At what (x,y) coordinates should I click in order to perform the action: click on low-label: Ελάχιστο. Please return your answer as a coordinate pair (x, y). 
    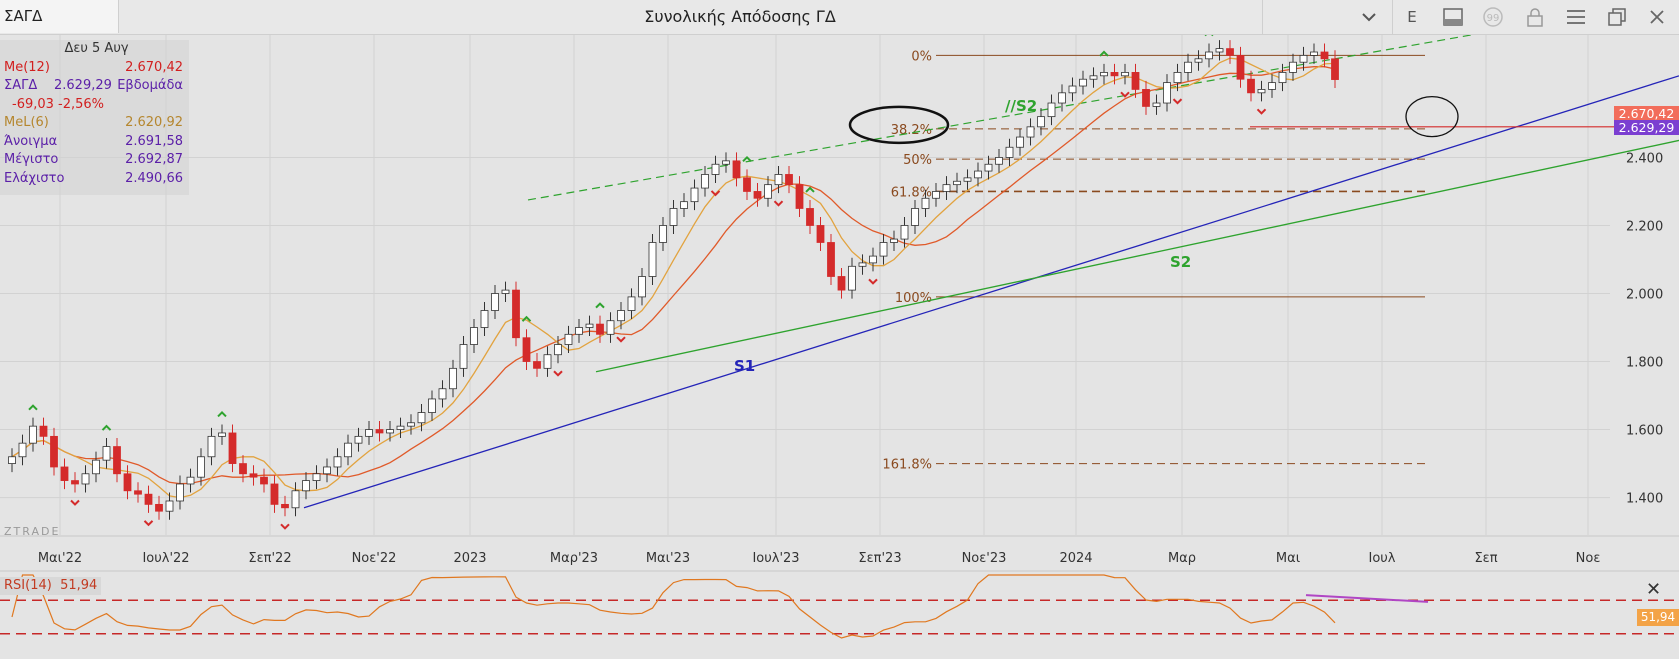
    Looking at the image, I should click on (34, 178).